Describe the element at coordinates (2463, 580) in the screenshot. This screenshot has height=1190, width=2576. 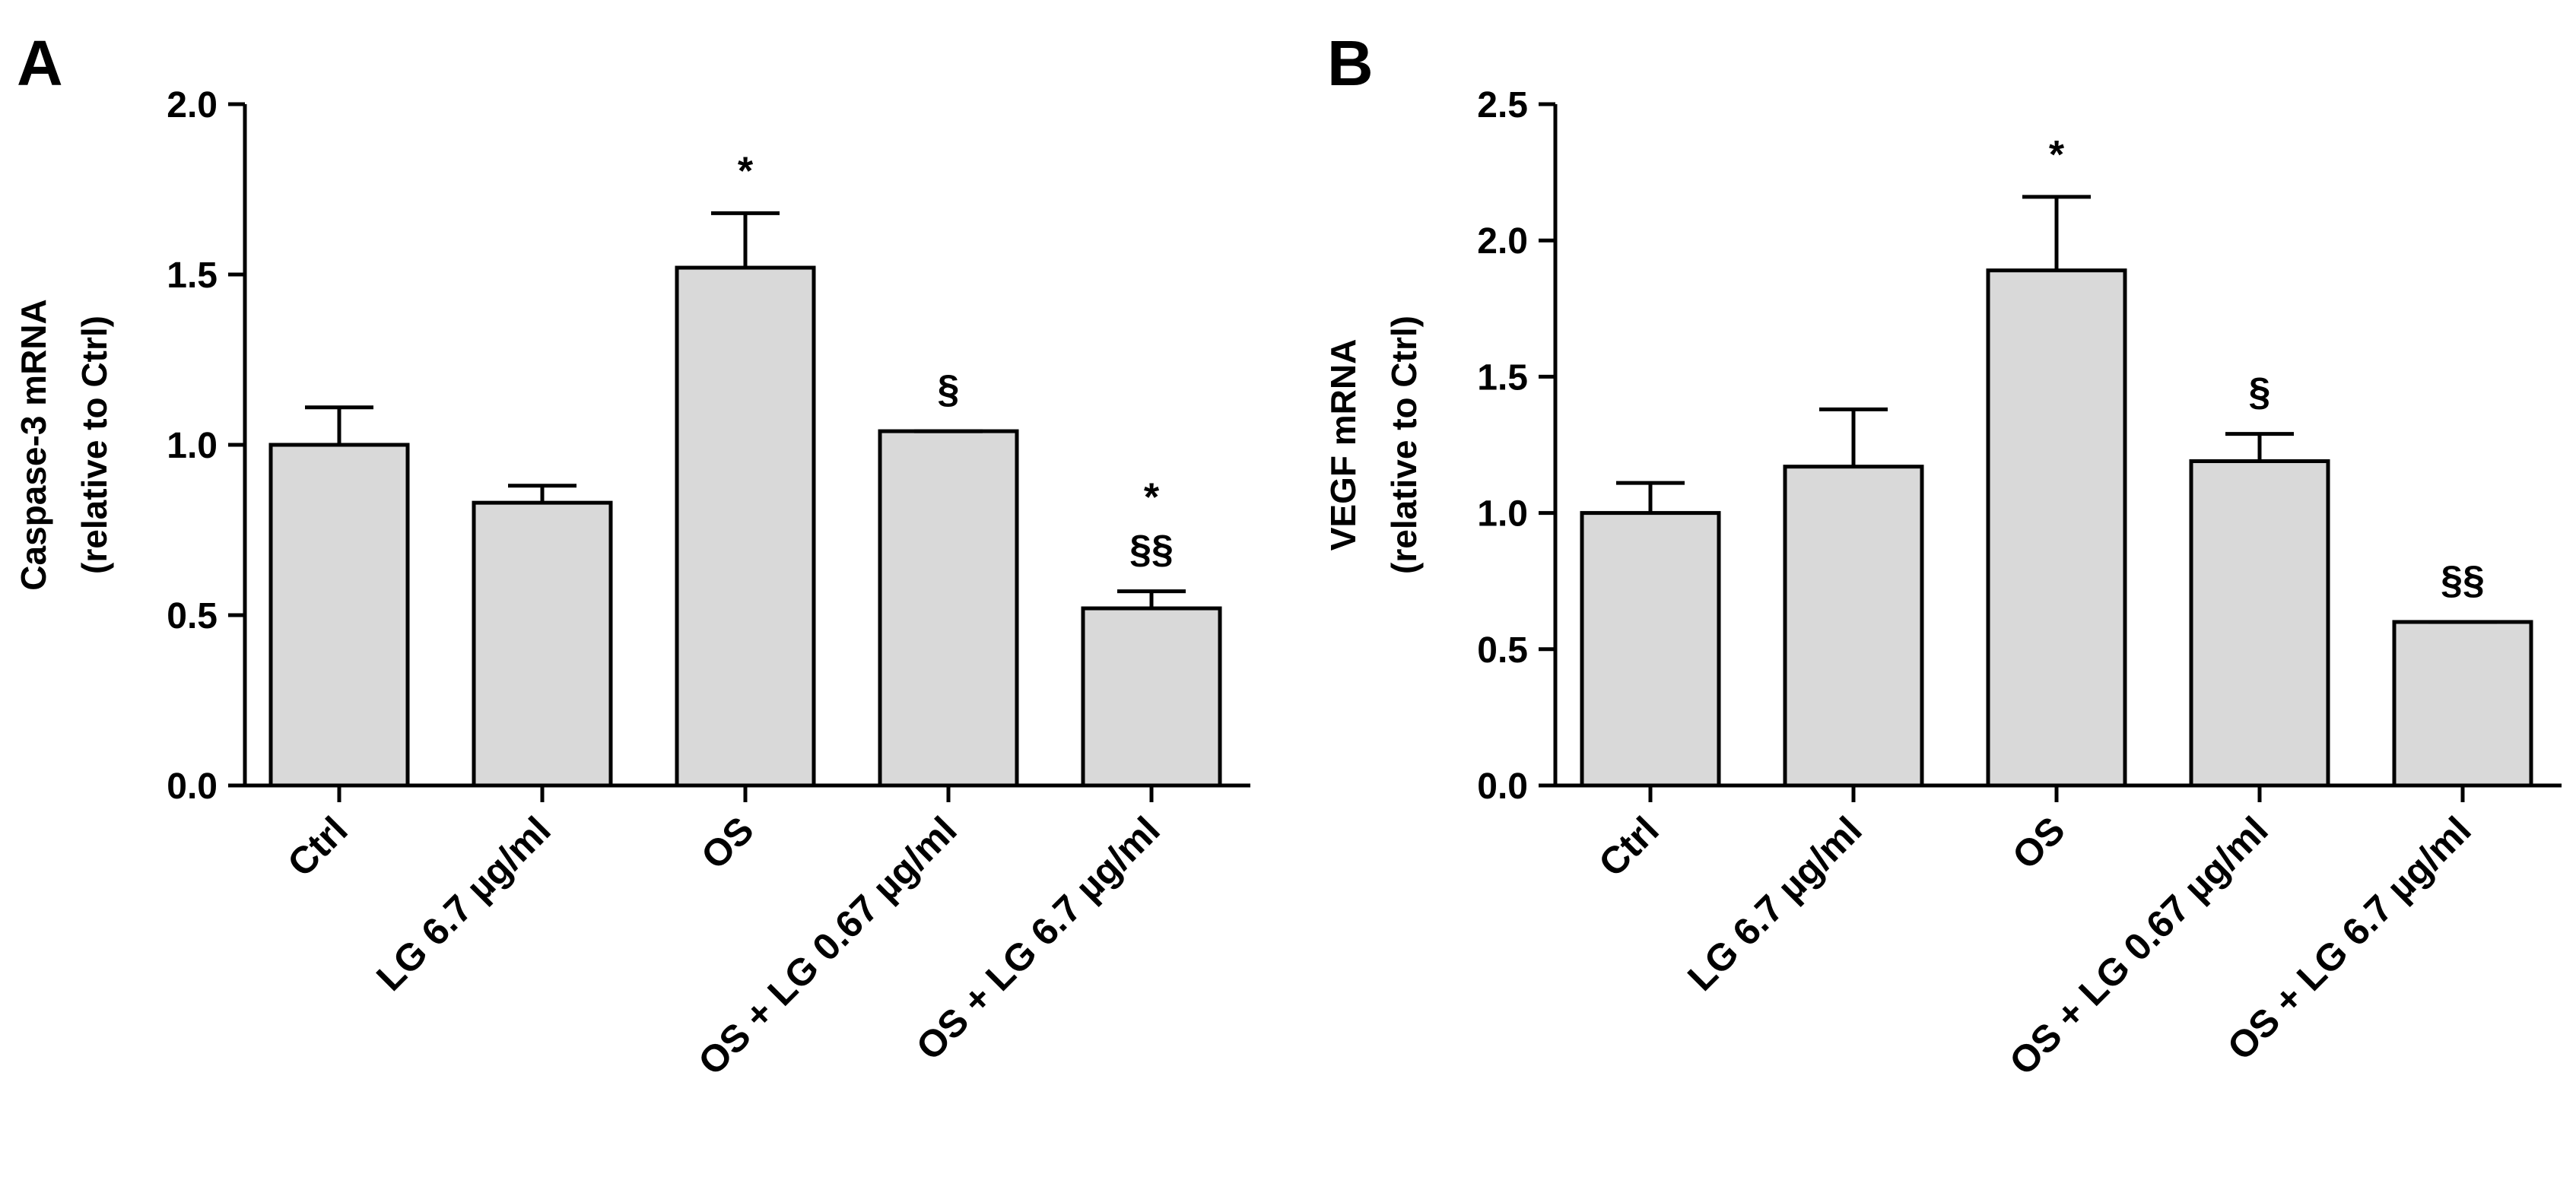
I see `panel-b-significance-label: §§` at that location.